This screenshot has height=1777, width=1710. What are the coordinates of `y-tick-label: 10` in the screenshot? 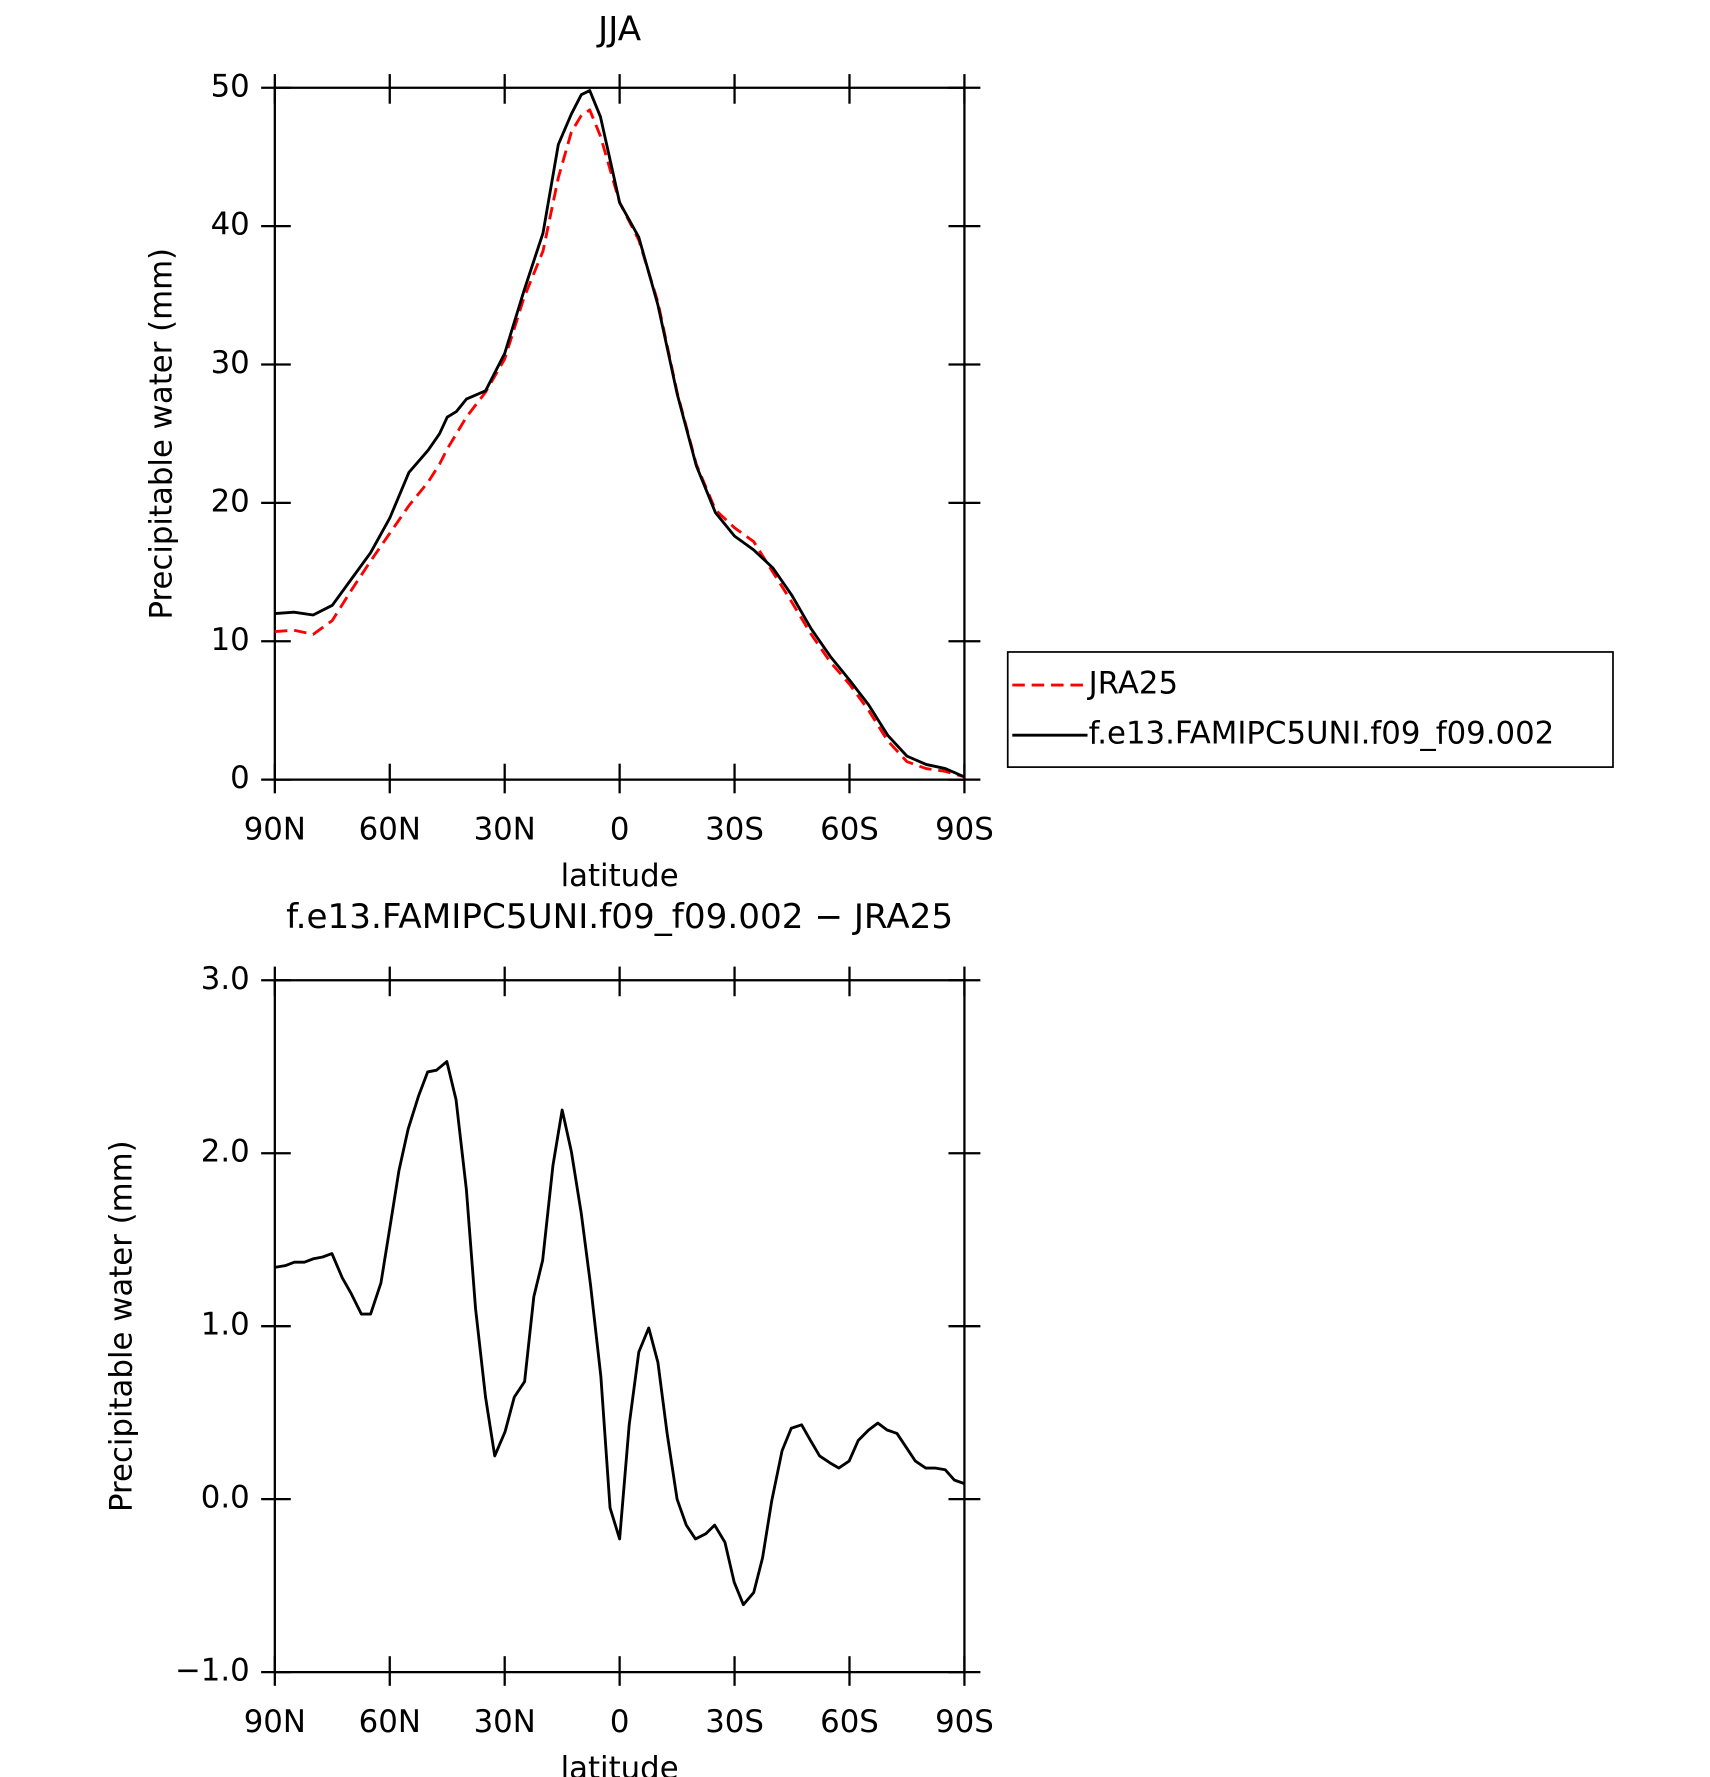 It's located at (230, 640).